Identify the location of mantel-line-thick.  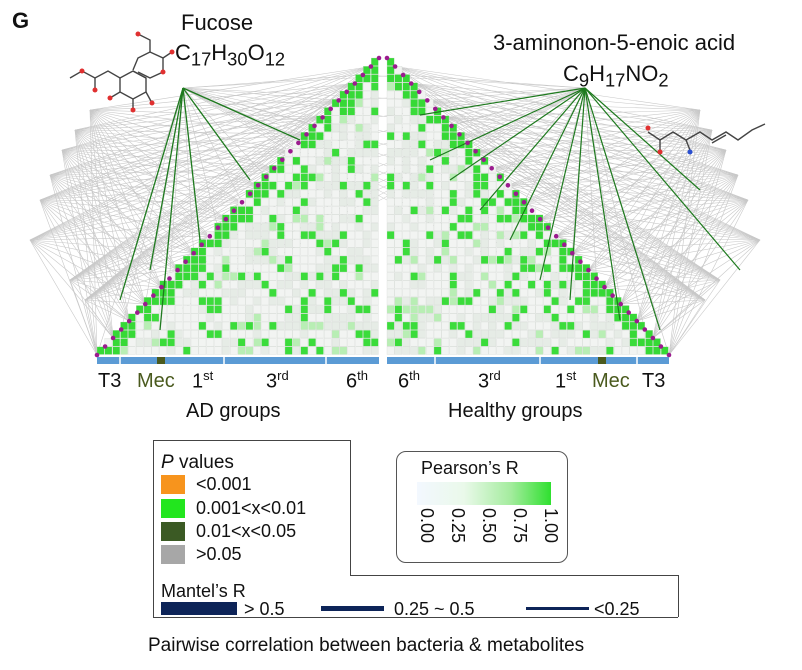
(199, 608).